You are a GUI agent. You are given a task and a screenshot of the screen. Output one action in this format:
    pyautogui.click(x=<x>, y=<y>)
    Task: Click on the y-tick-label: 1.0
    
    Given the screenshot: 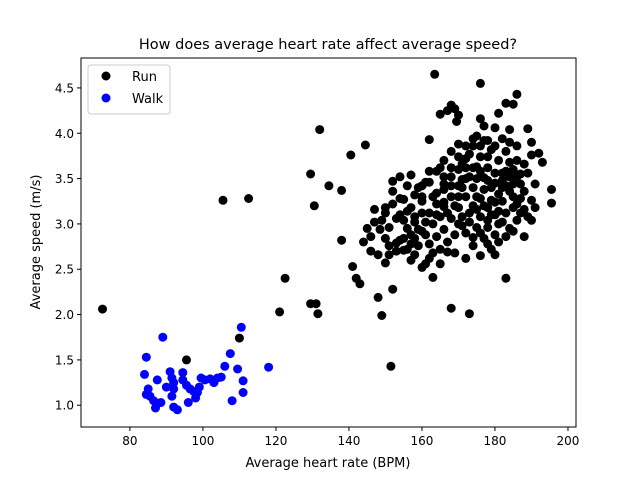 What is the action you would take?
    pyautogui.click(x=64, y=406)
    